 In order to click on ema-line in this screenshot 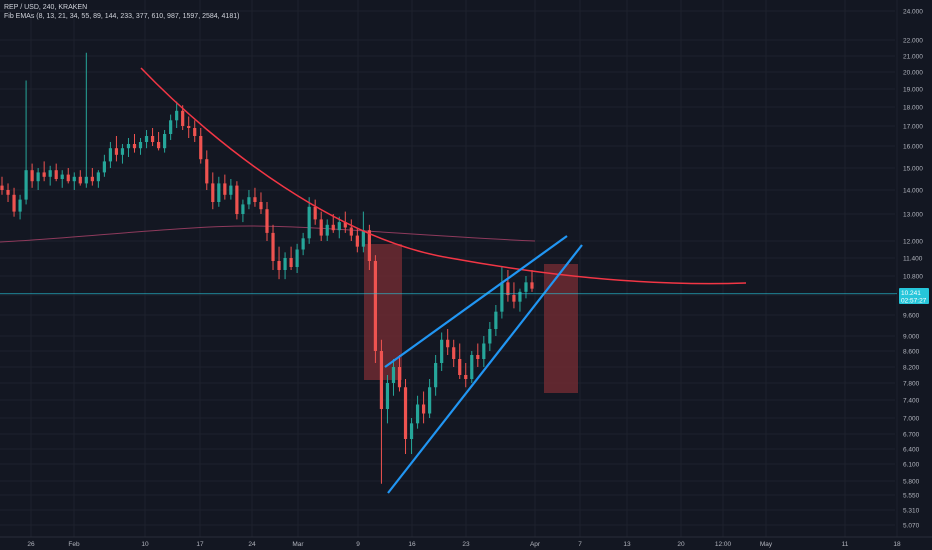, I will do `click(268, 234)`.